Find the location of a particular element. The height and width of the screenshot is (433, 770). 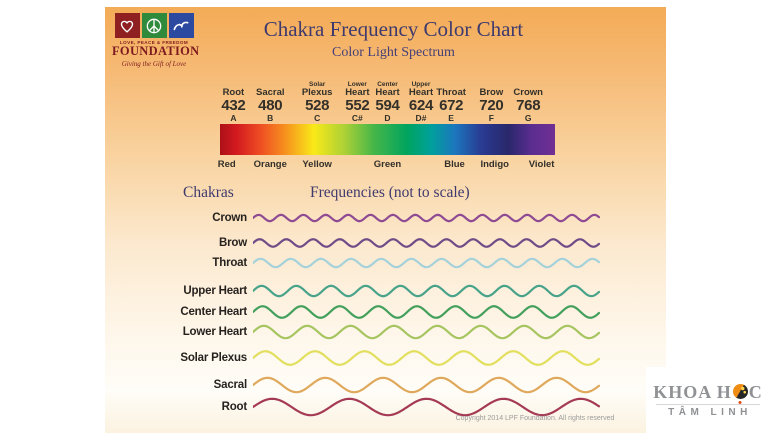

note-column-sacral: Sacral 480 B is located at coordinates (270, 105).